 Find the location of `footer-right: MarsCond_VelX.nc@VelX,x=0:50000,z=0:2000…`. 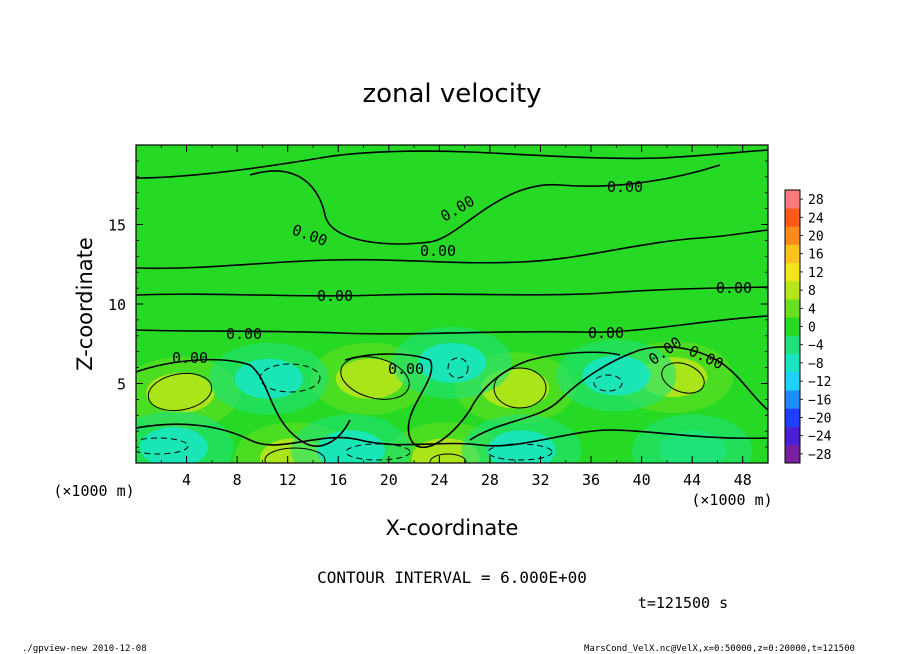

footer-right: MarsCond_VelX.nc@VelX,x=0:50000,z=0:2000… is located at coordinates (719, 649).